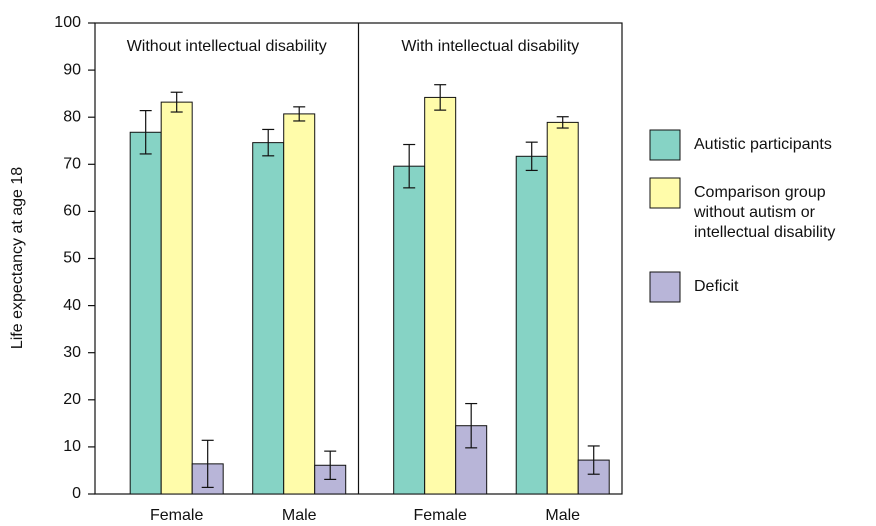  Describe the element at coordinates (67, 22) in the screenshot. I see `y-tick-label: 100` at that location.